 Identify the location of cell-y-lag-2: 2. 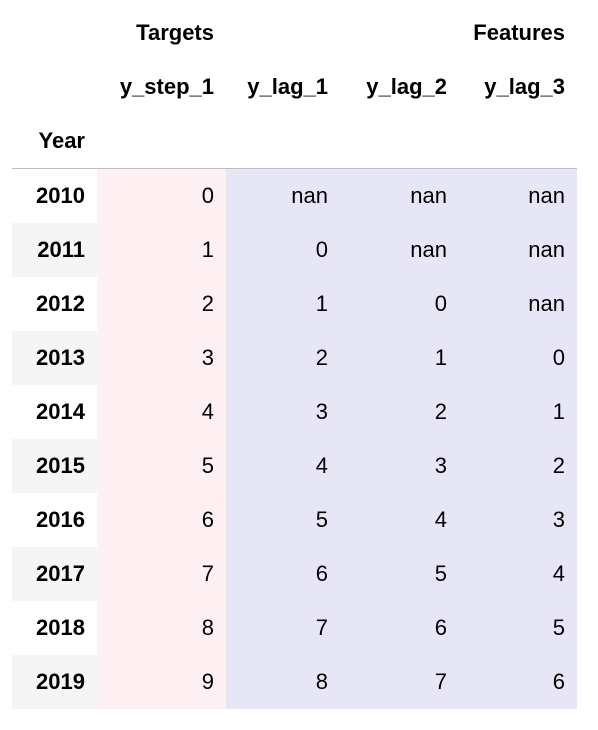
(399, 412).